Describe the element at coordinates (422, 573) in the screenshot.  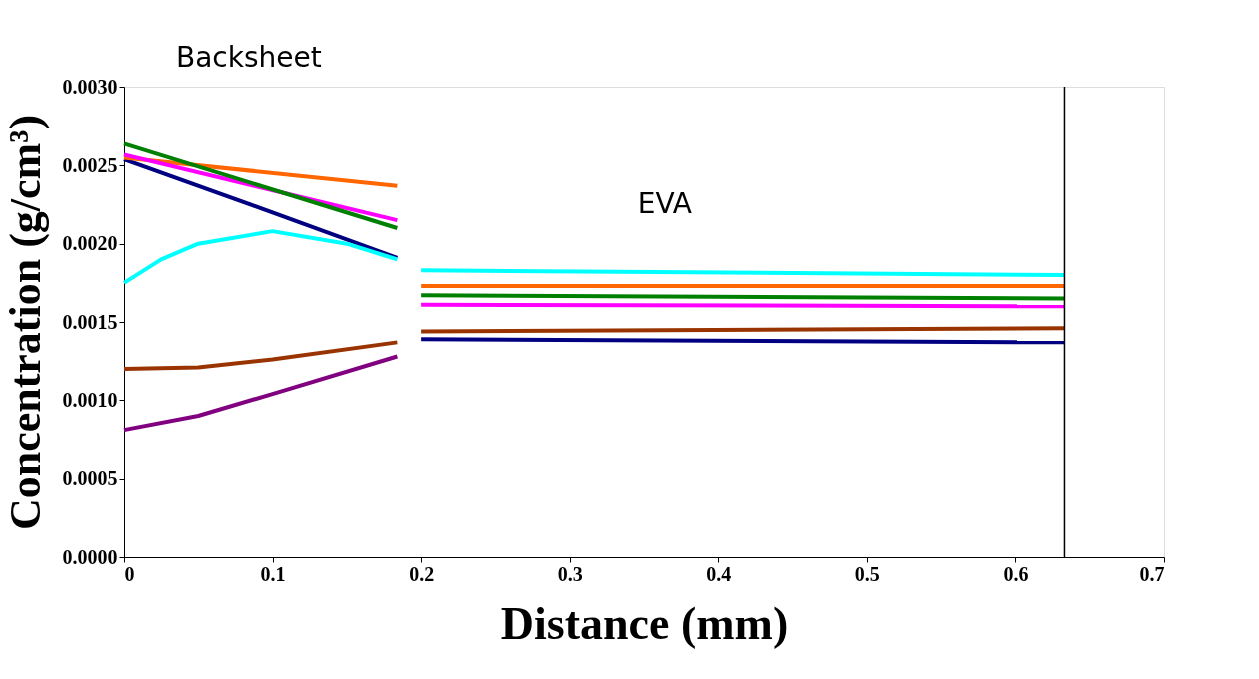
I see `x-tick-label: 0.2` at that location.